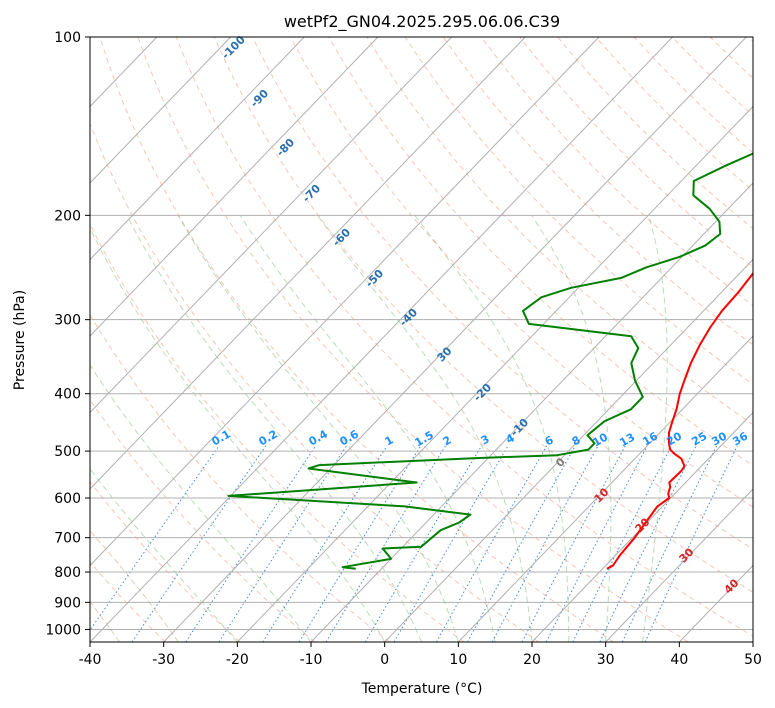 This screenshot has width=775, height=708. I want to click on x-tick-label: -20, so click(237, 660).